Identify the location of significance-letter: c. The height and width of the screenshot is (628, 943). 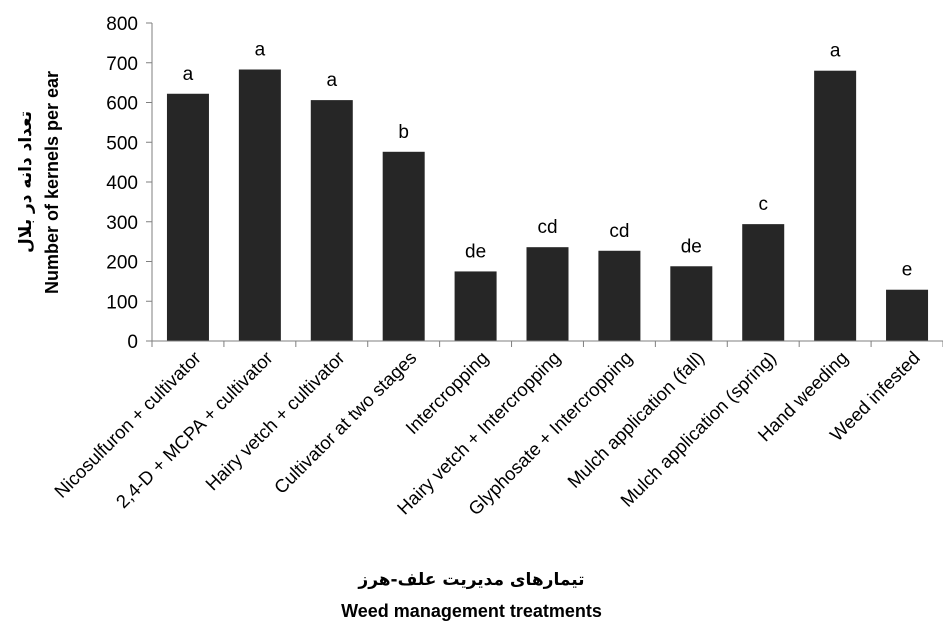
(763, 204).